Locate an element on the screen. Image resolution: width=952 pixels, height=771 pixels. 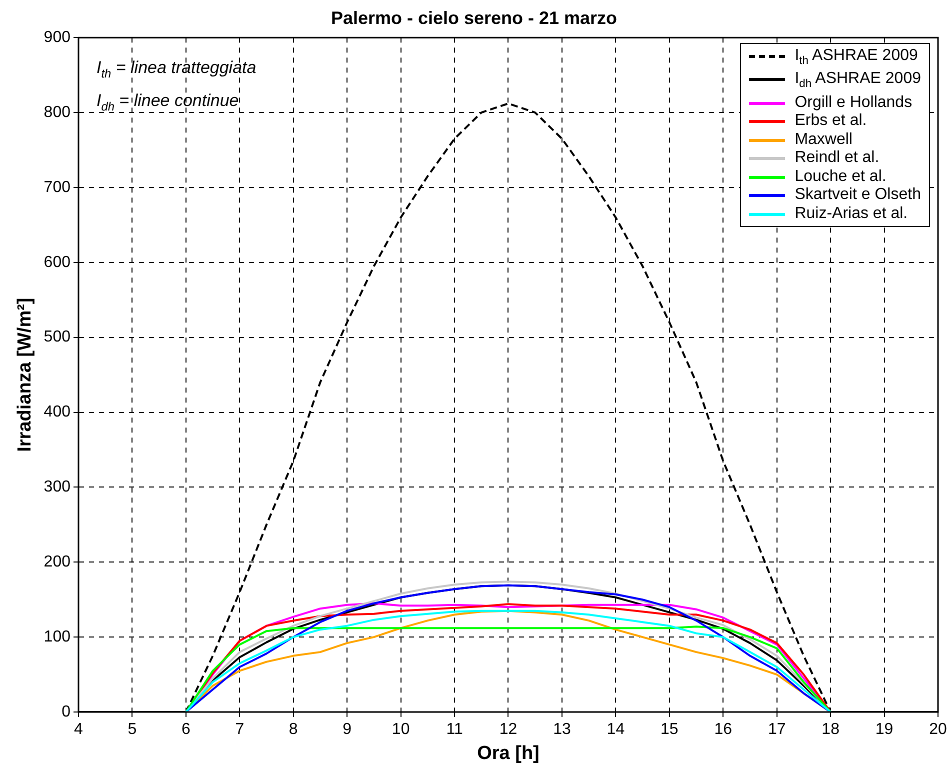
legend-label: Skartveit e Olseth is located at coordinates (857, 195).